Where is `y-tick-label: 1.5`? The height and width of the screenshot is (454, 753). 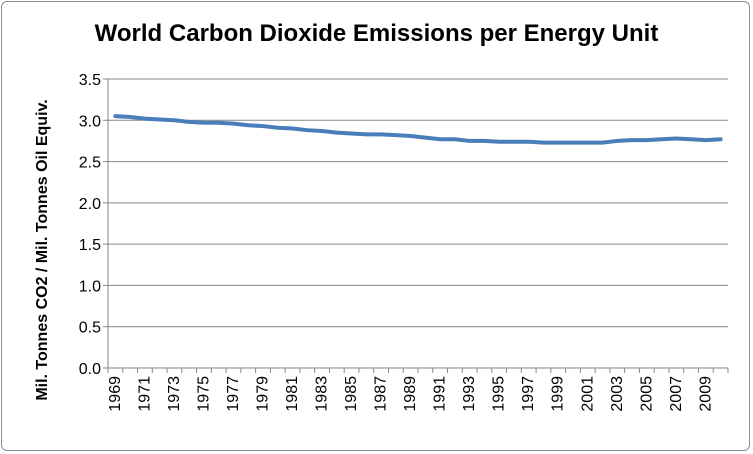
y-tick-label: 1.5 is located at coordinates (90, 245).